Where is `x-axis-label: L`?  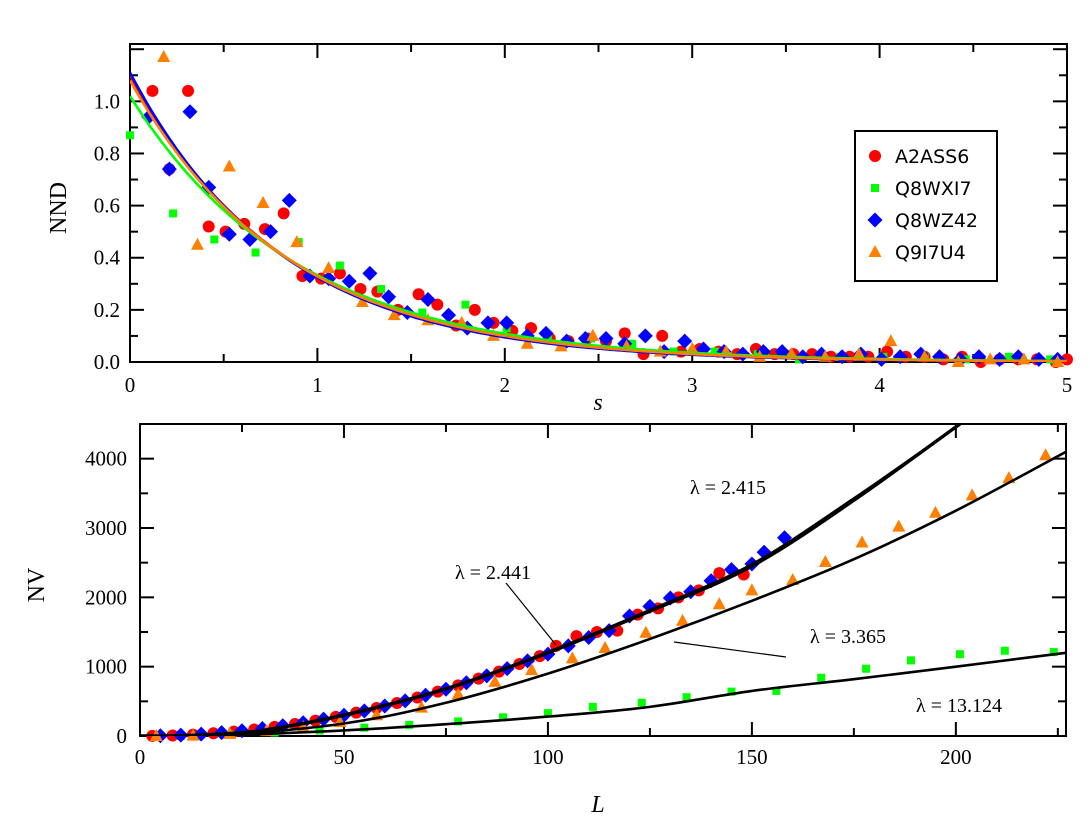
x-axis-label: L is located at coordinates (597, 805).